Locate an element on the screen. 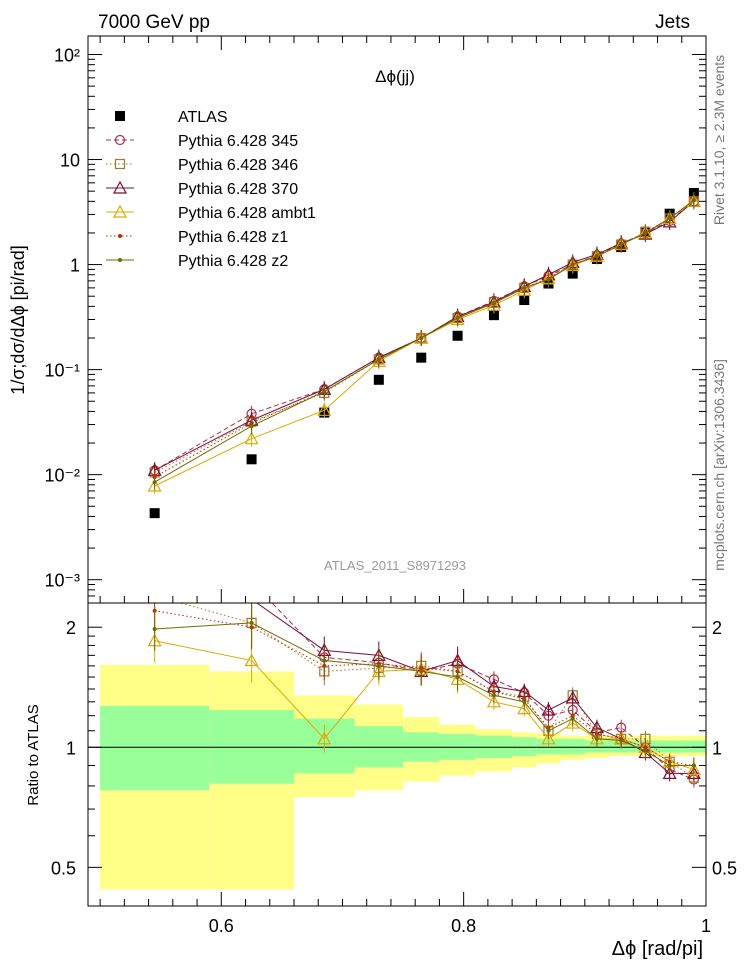  legend-label: Pythia 6.428 345 is located at coordinates (238, 141).